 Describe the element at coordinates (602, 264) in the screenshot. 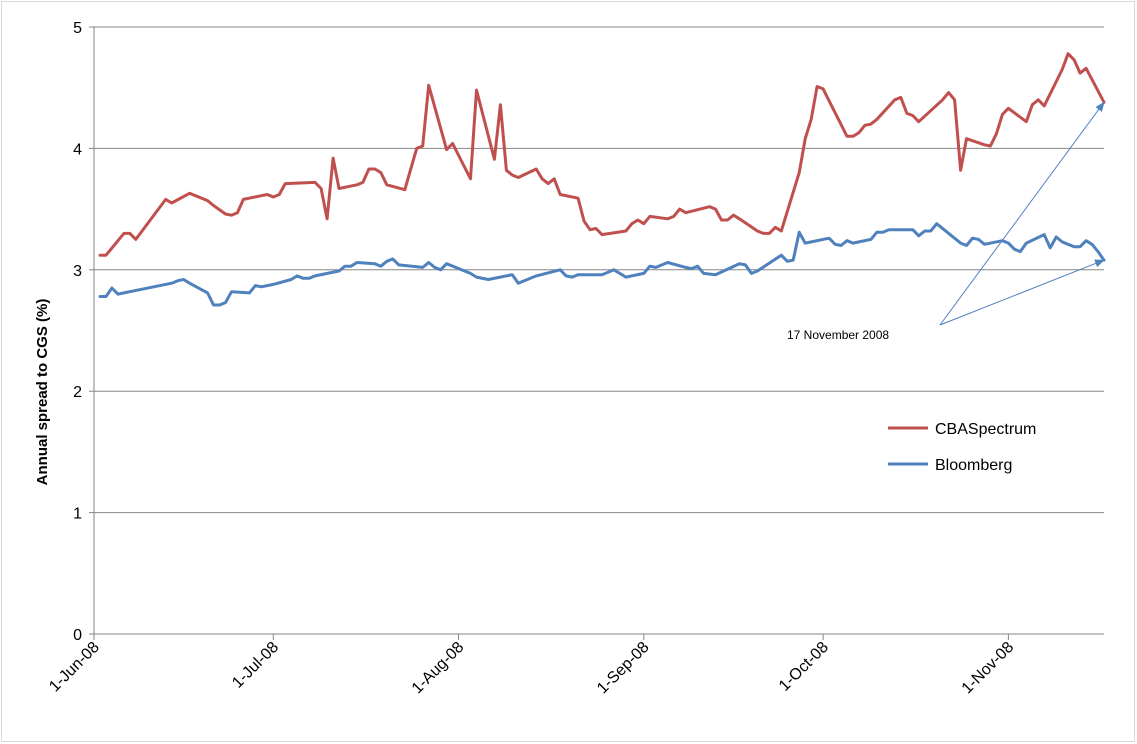

I see `series-line-bloomberg` at that location.